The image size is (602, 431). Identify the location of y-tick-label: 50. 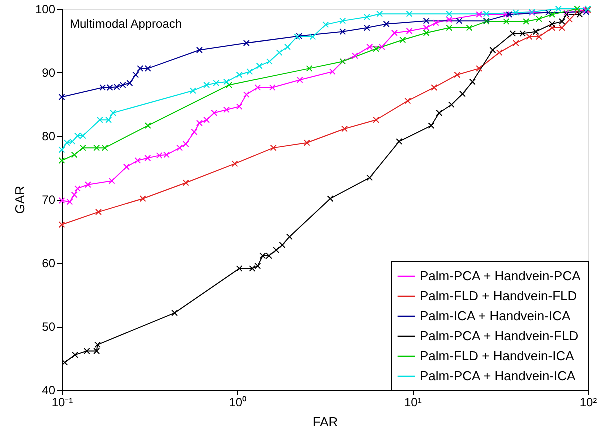
(49, 327).